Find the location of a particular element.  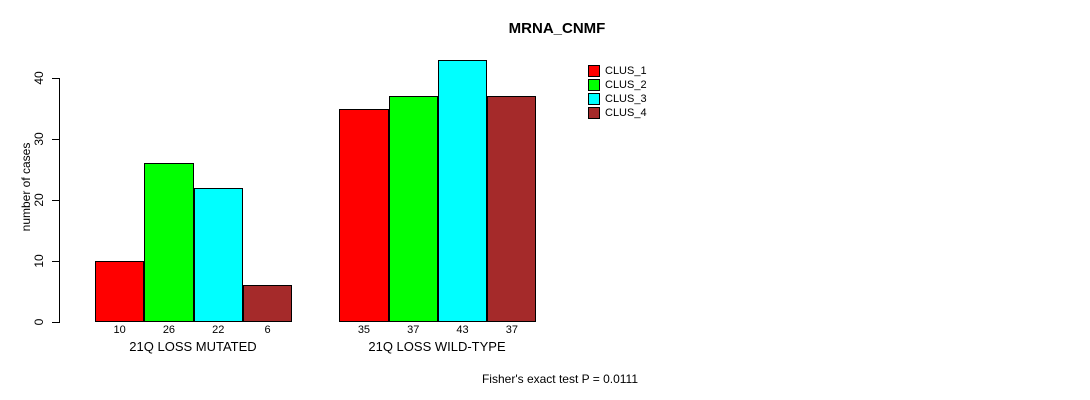

bar-value-label: 43 is located at coordinates (462, 330).